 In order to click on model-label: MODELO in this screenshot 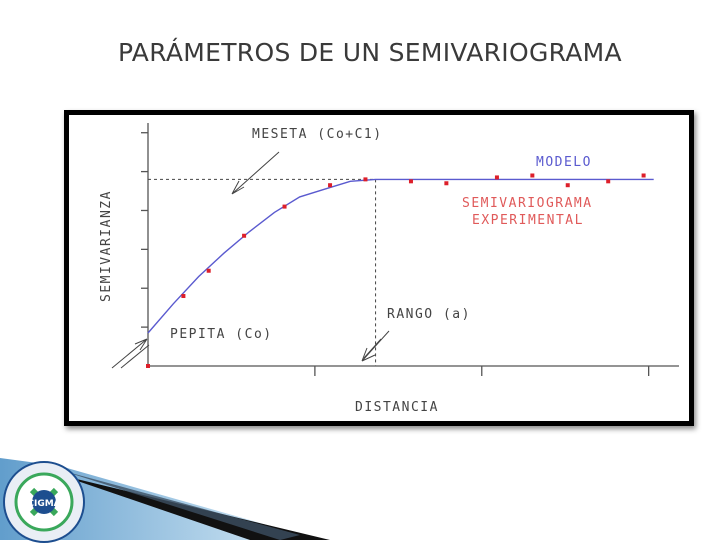, I will do `click(564, 162)`.